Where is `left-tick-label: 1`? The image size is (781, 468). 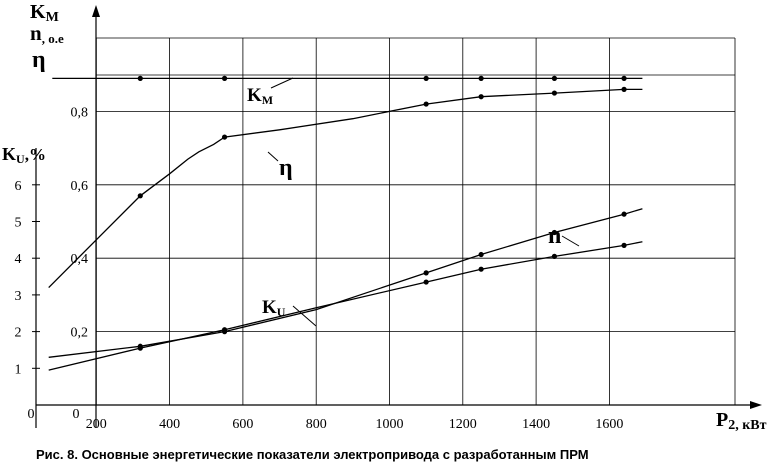
left-tick-label: 1 is located at coordinates (18, 369).